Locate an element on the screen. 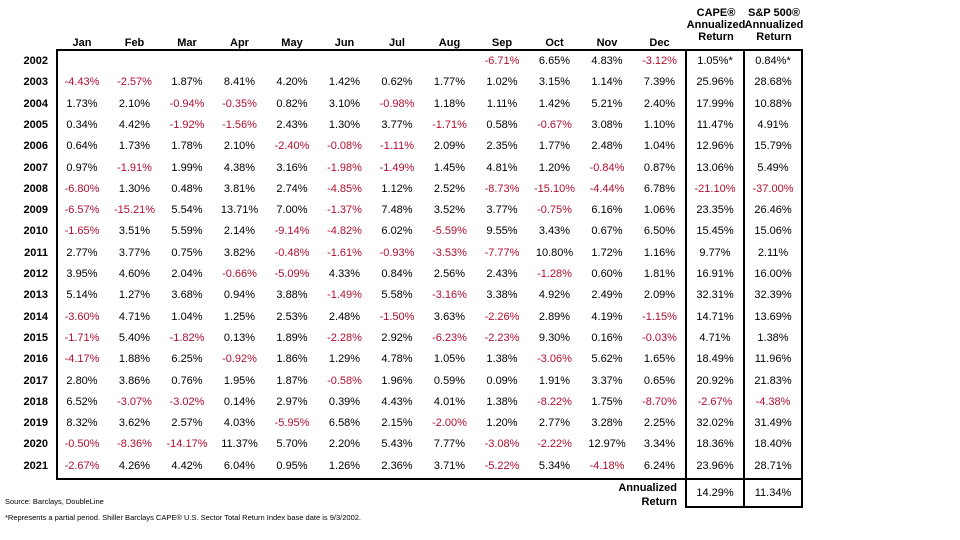  sp500-header-line: Return is located at coordinates (774, 37).